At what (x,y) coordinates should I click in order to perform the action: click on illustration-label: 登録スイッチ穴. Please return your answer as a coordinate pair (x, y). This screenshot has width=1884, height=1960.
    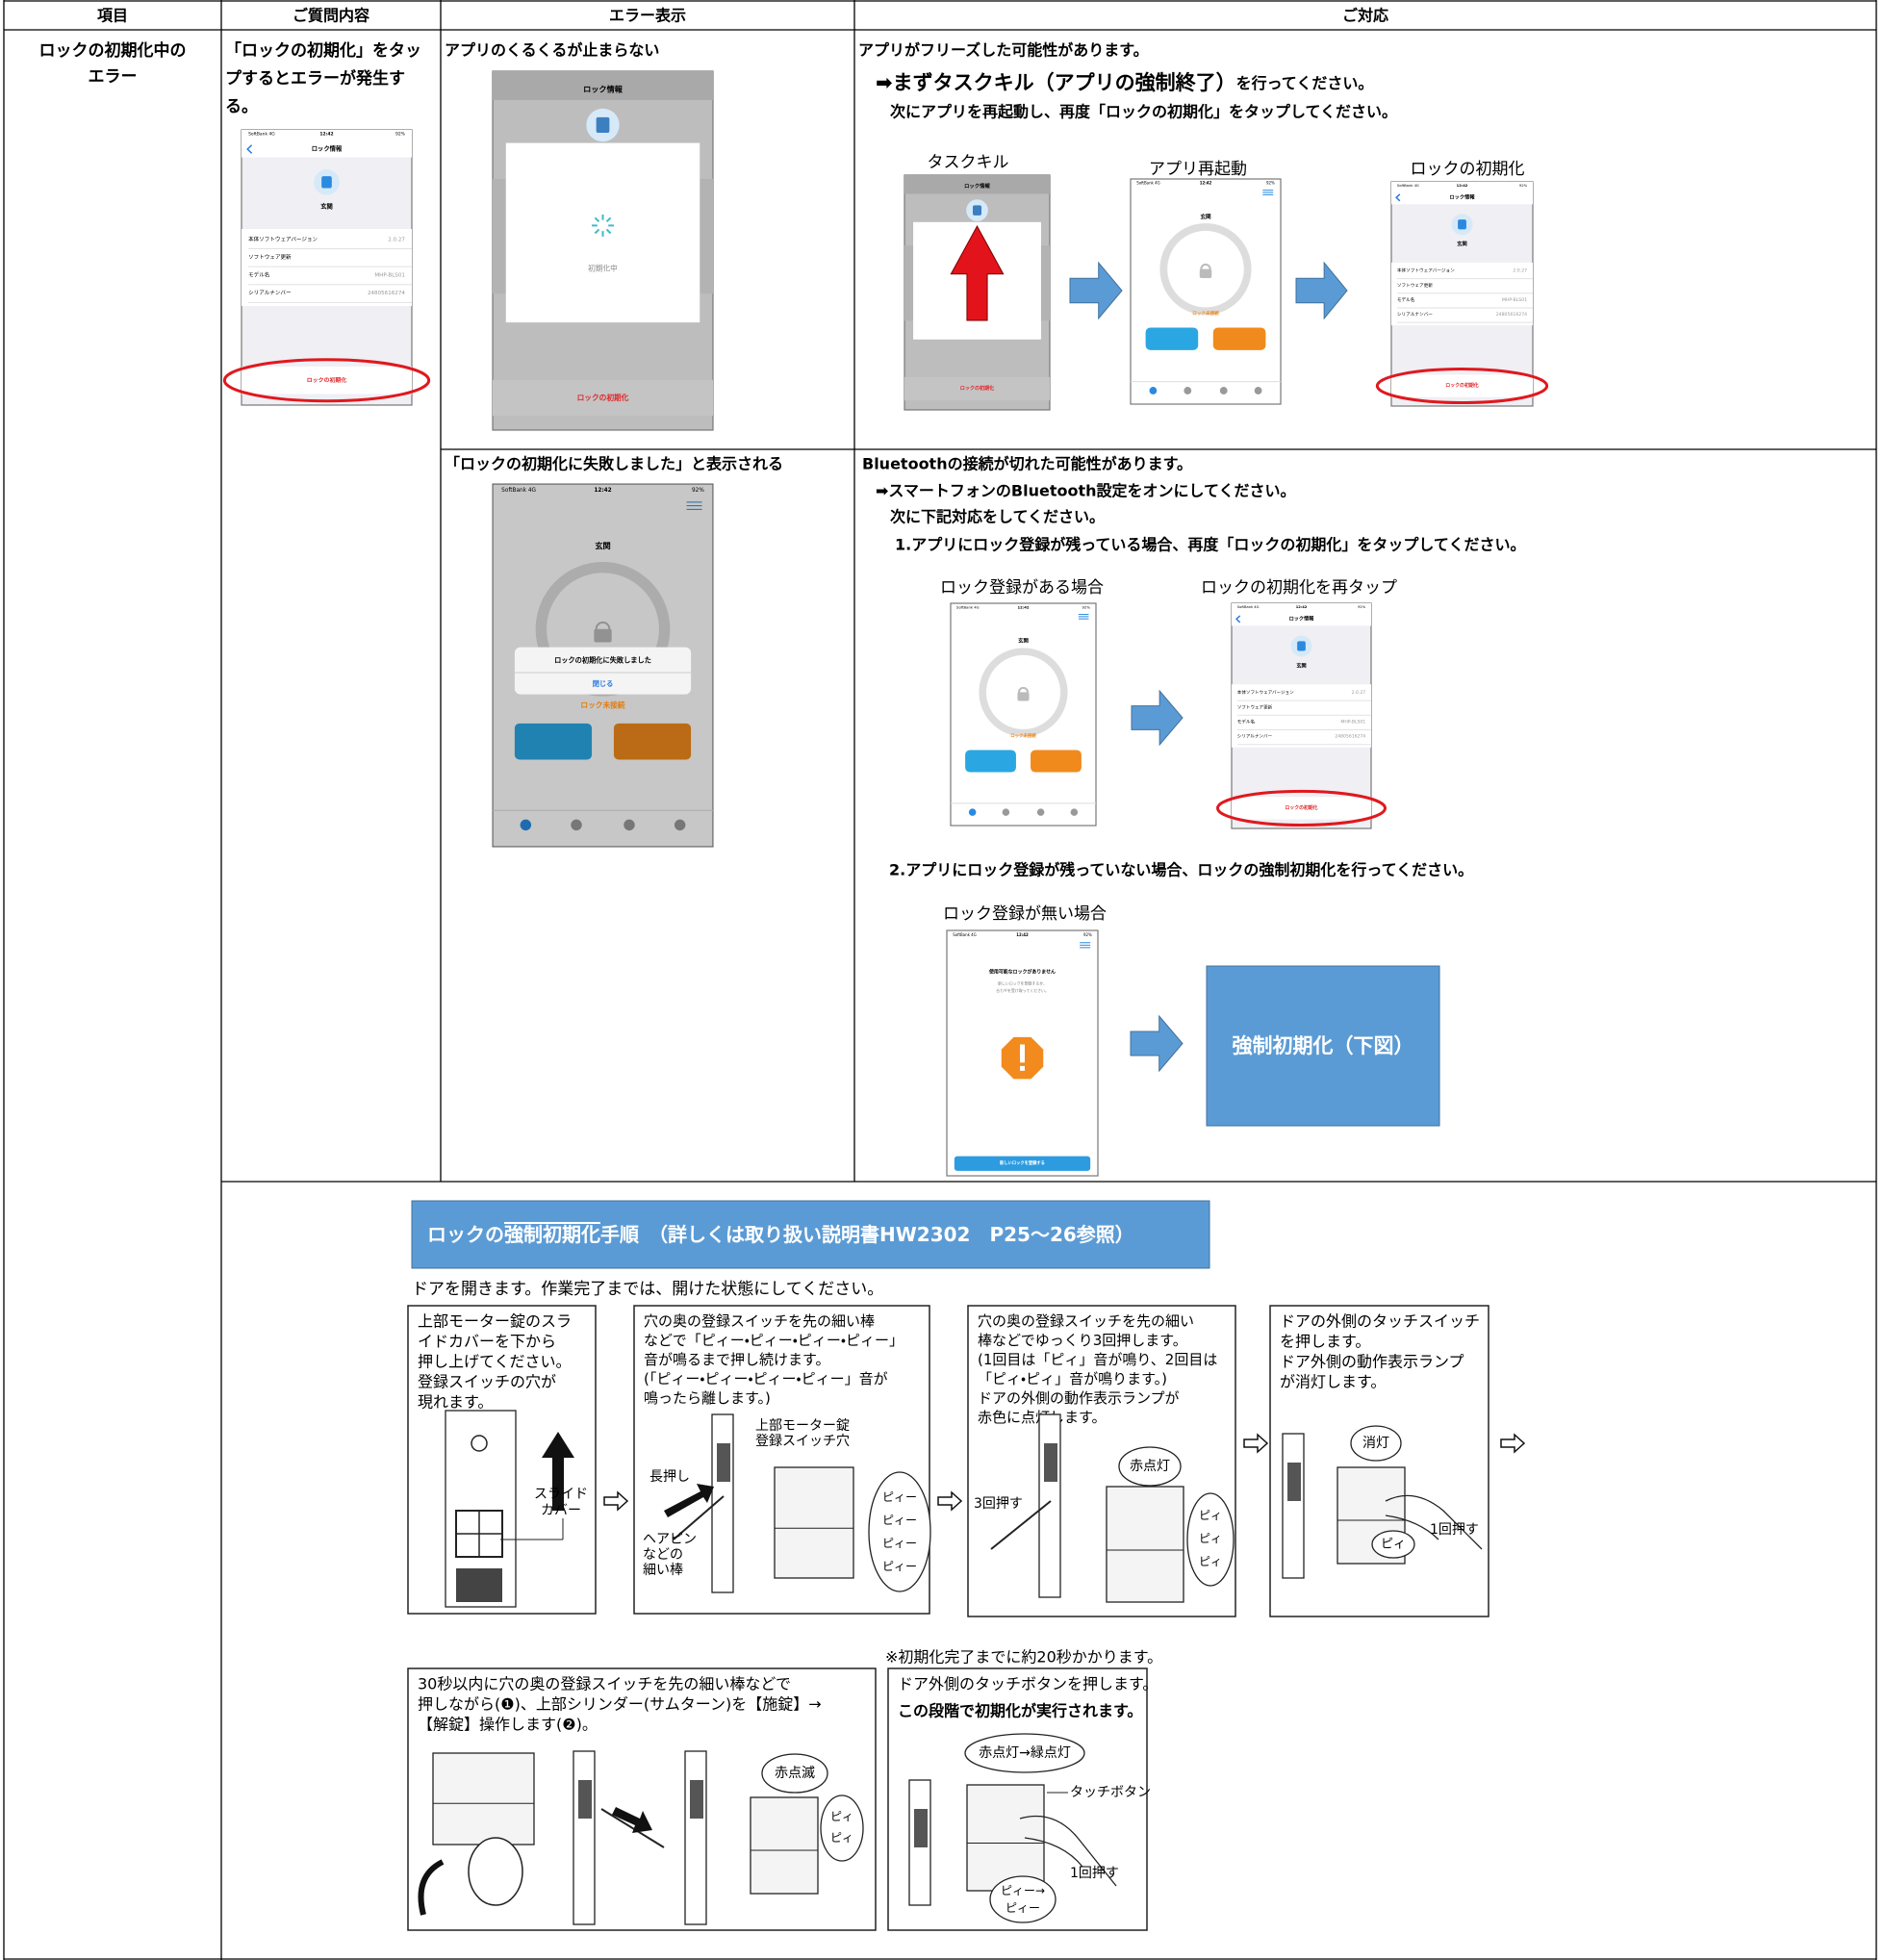
    Looking at the image, I should click on (802, 1442).